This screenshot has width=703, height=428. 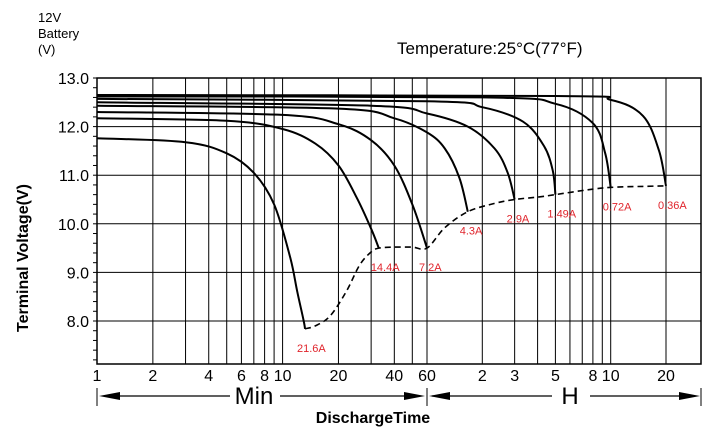 I want to click on series-label: 0.36A, so click(x=672, y=206).